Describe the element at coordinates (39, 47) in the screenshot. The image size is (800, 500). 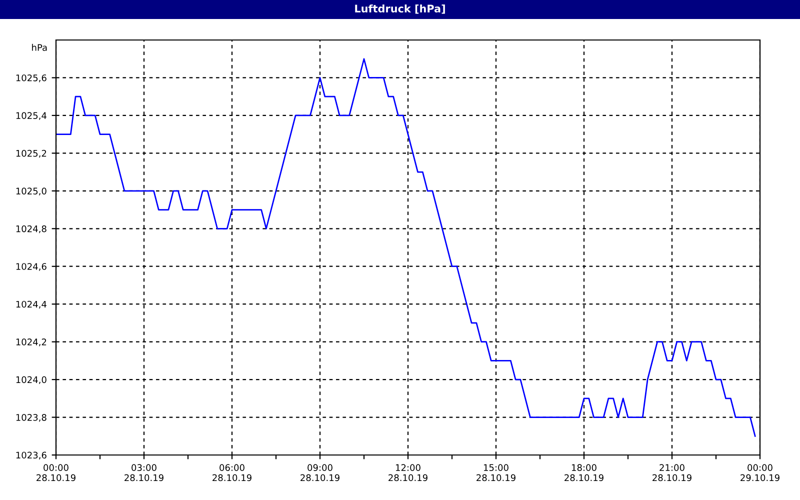
I see `y-axis-title: hPa` at that location.